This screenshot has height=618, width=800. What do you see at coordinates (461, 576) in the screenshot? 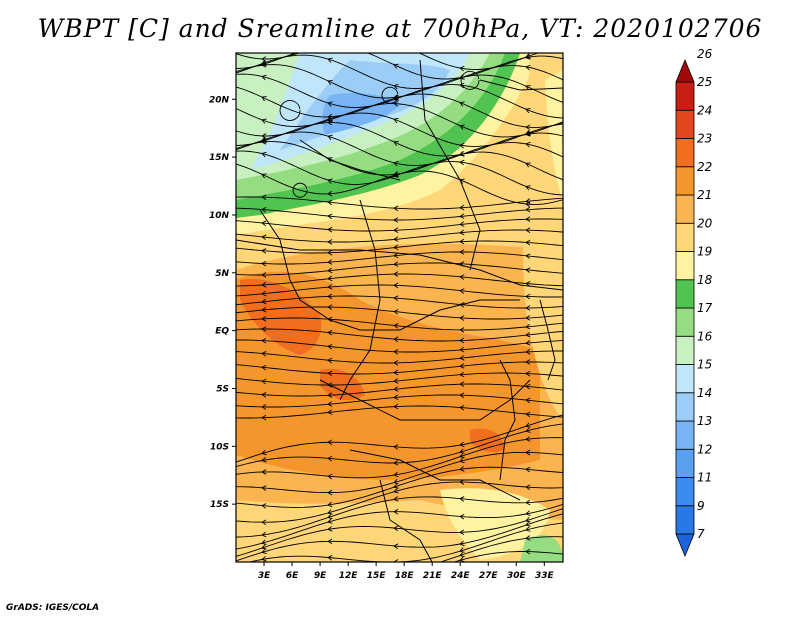
I see `lon-label: 24E` at bounding box center [461, 576].